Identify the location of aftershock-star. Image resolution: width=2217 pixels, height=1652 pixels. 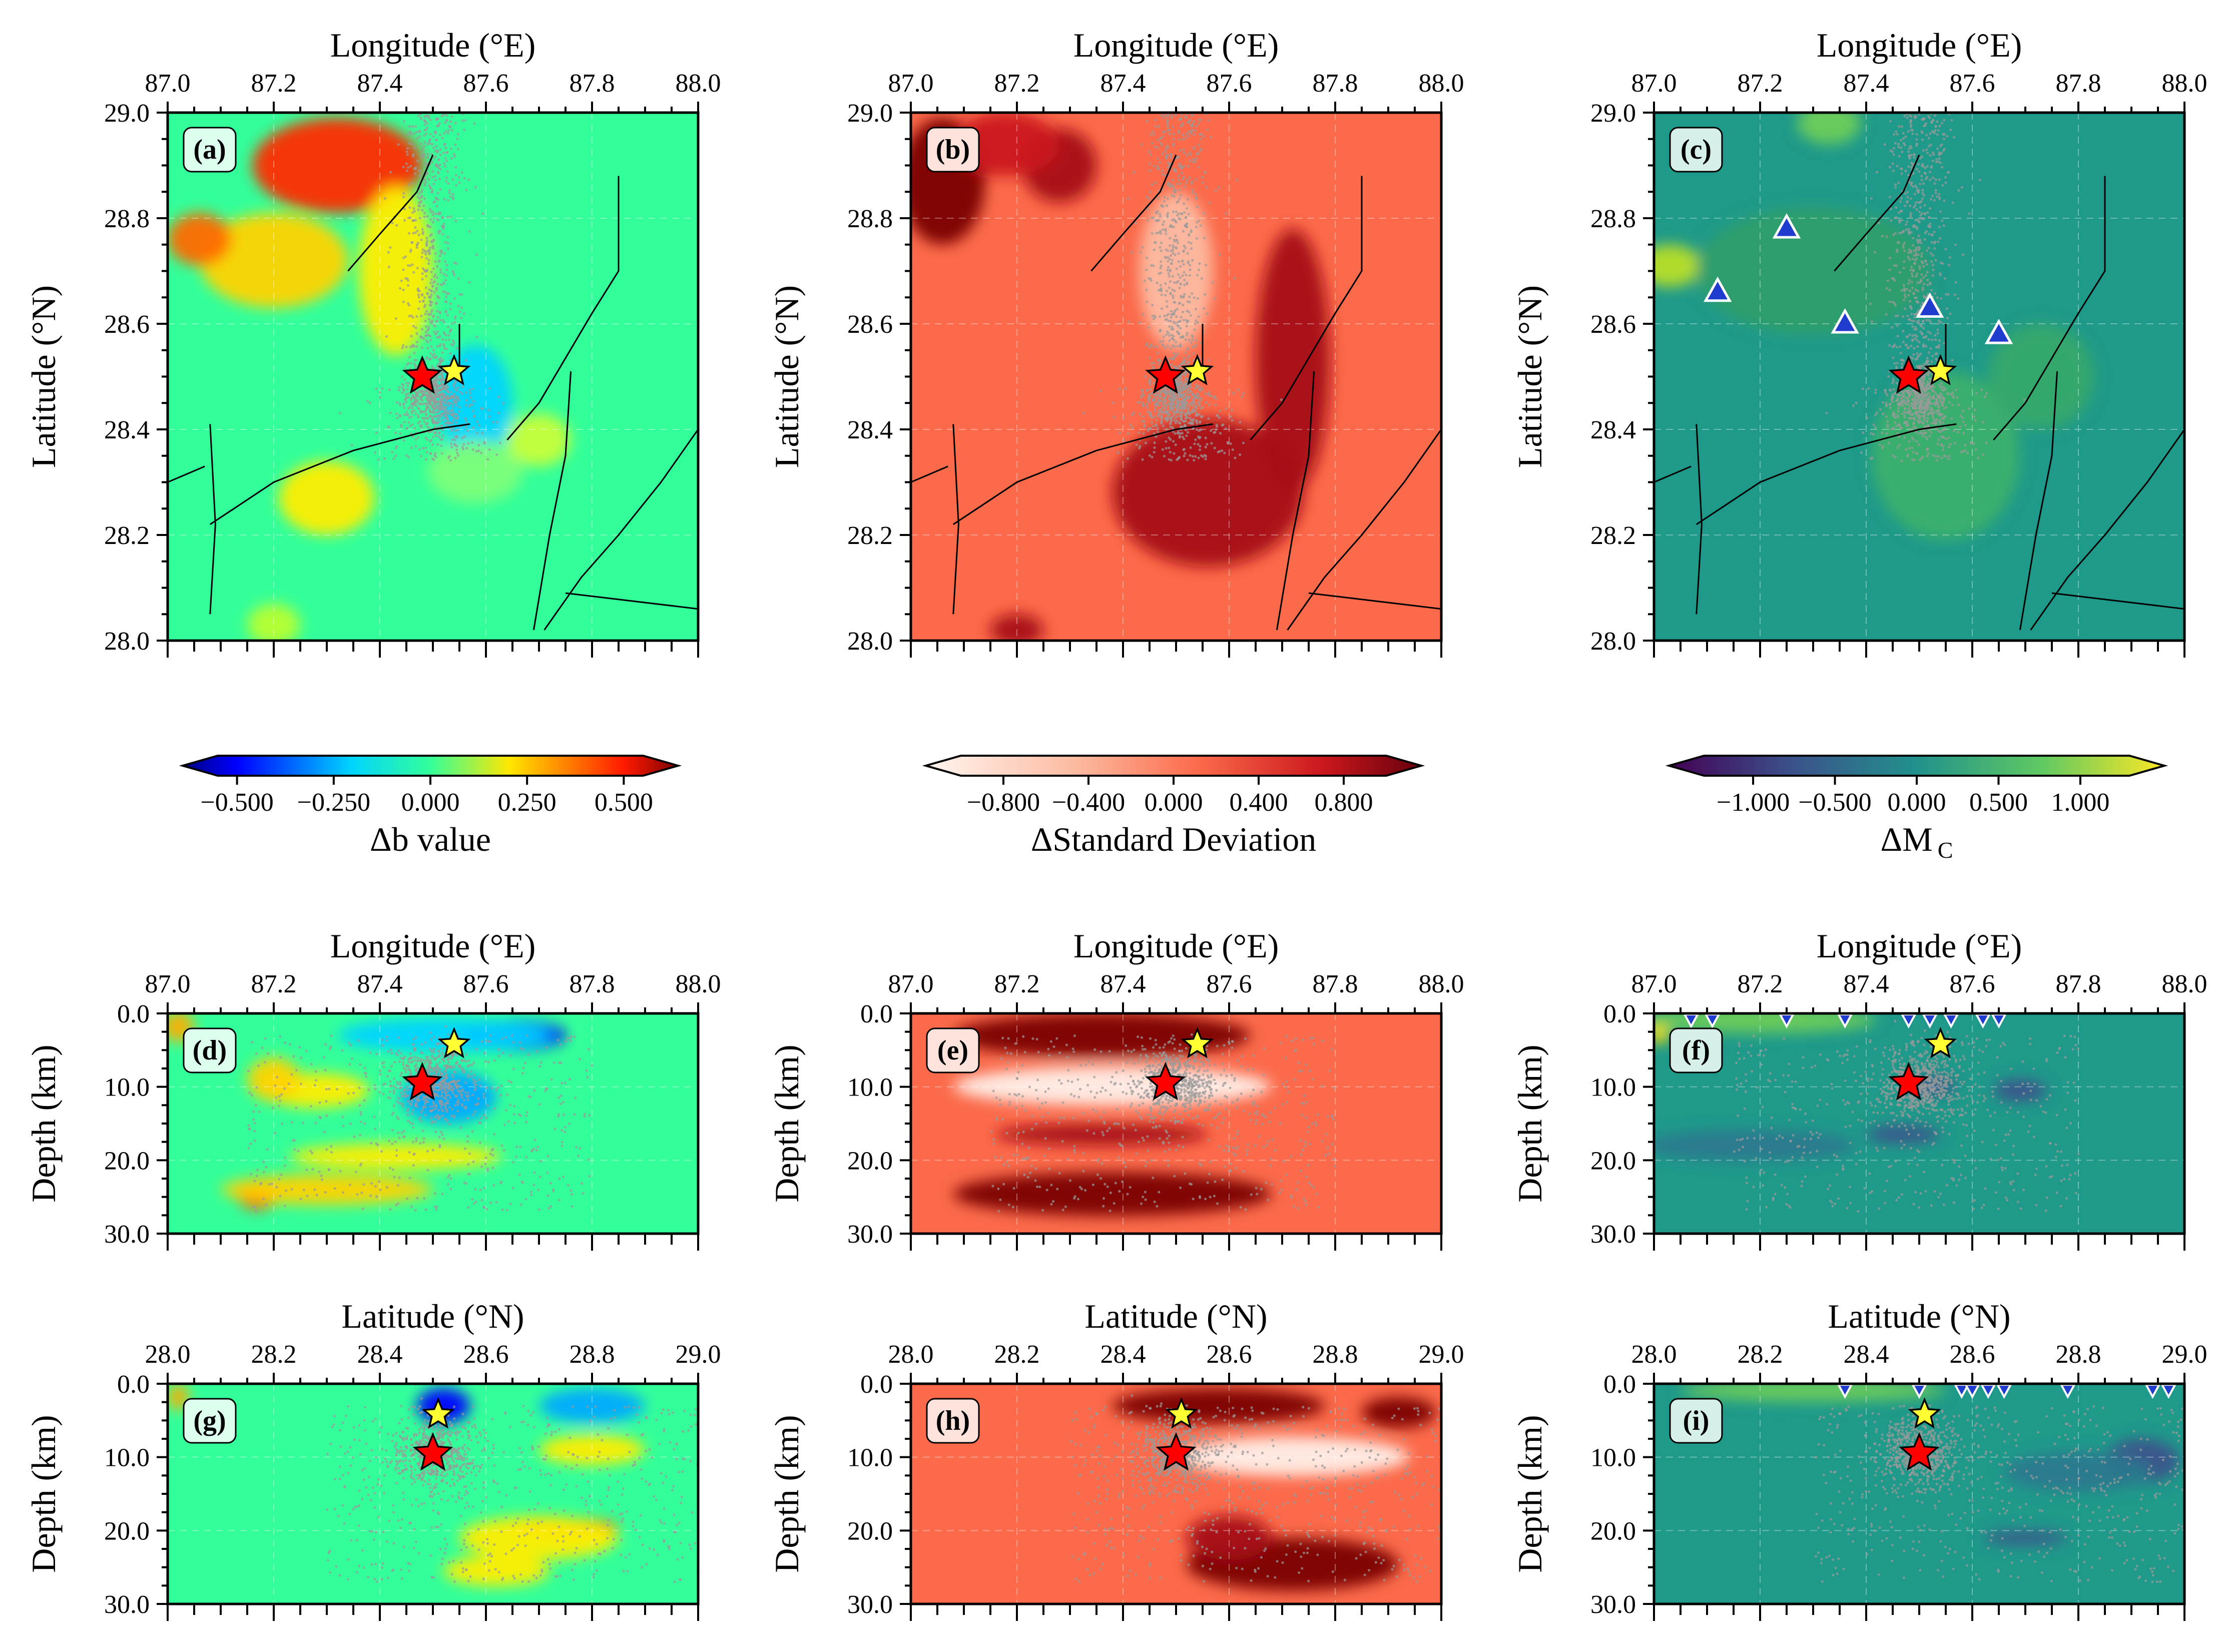
(454, 369).